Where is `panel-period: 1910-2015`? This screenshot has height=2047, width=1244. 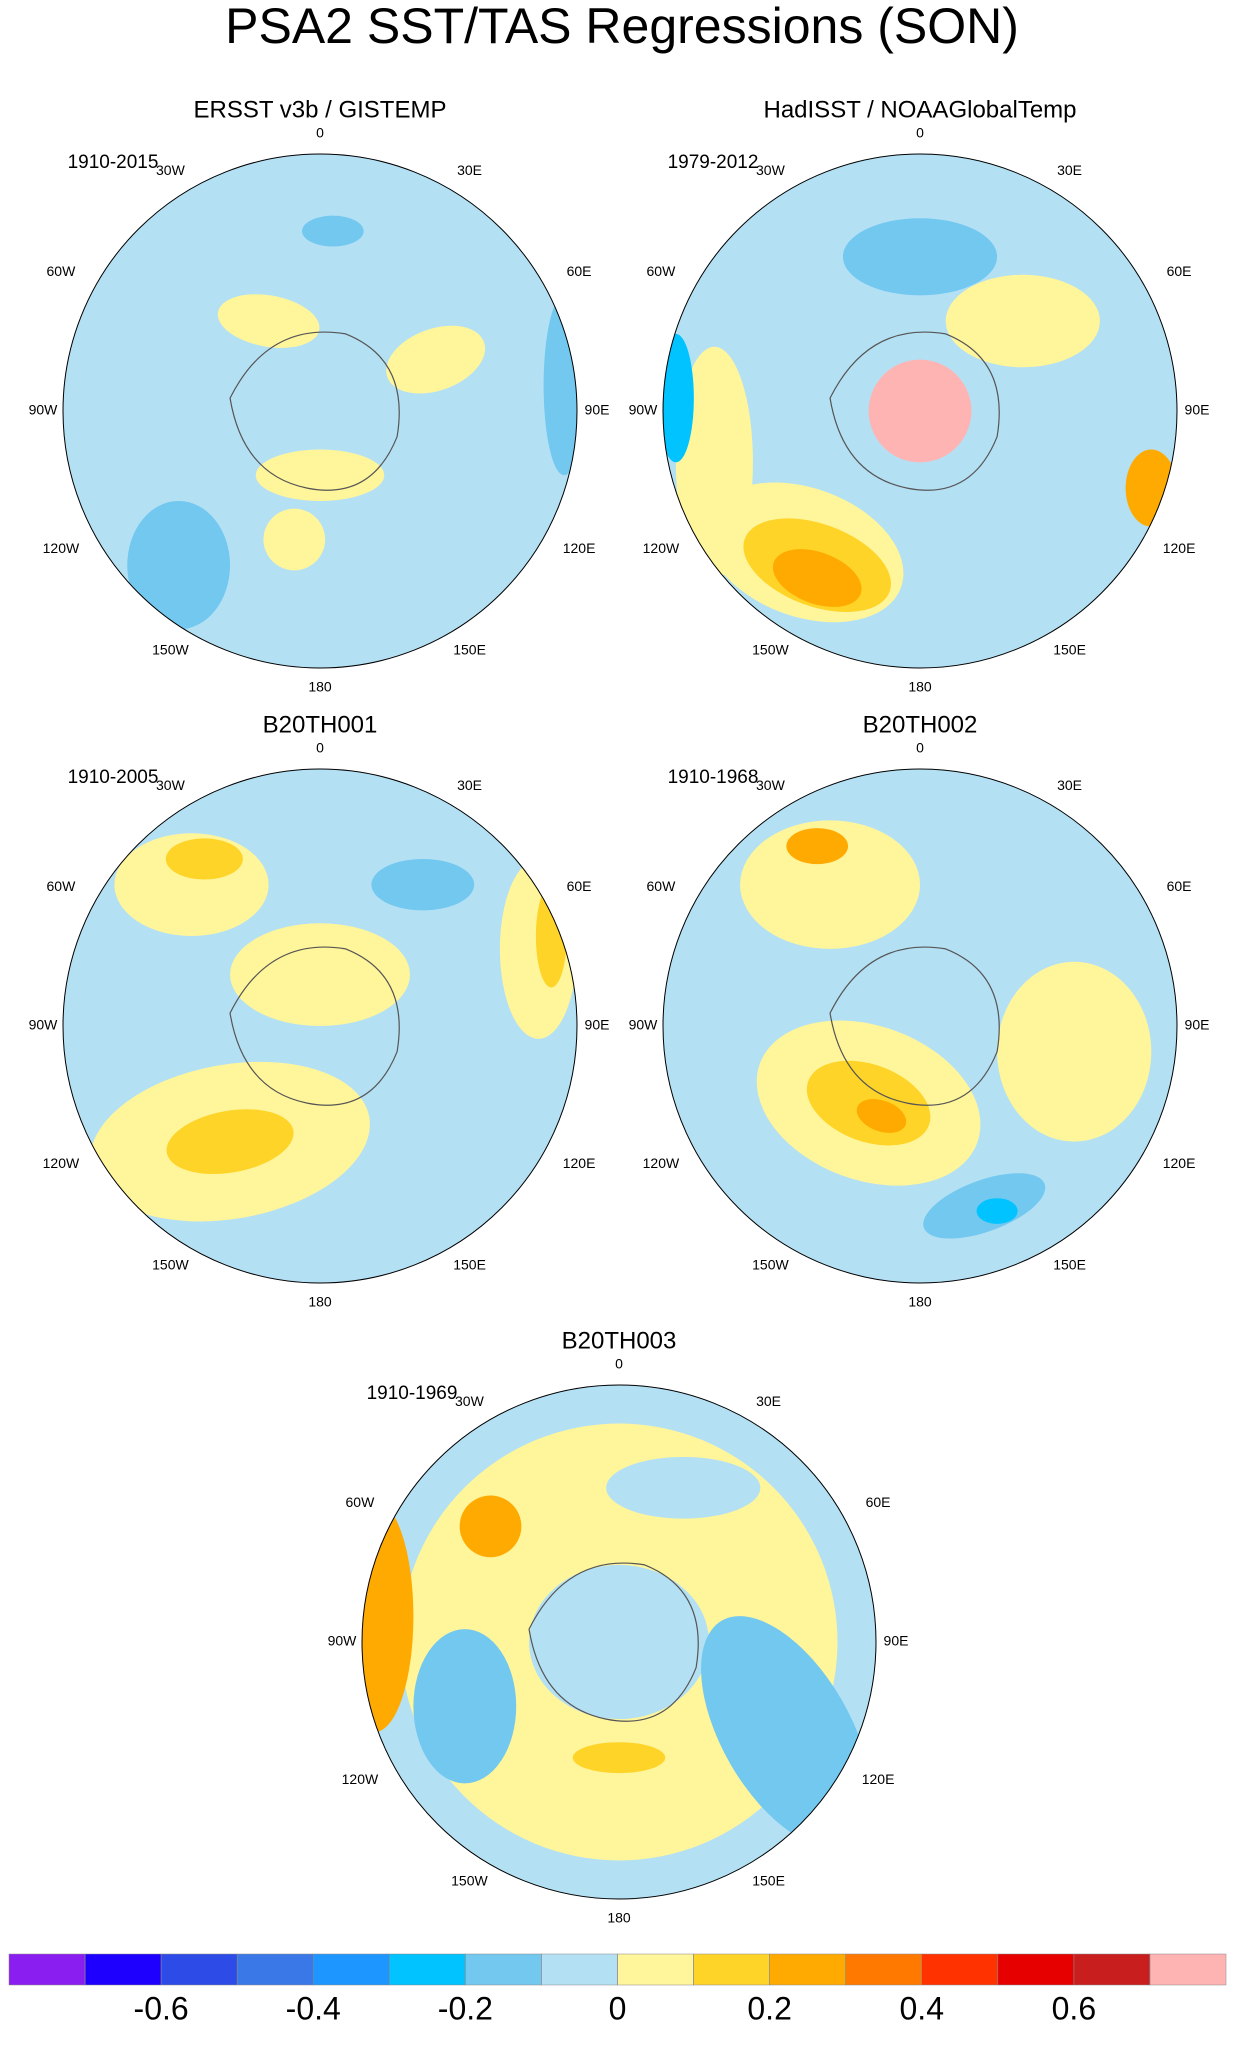
panel-period: 1910-2015 is located at coordinates (113, 162).